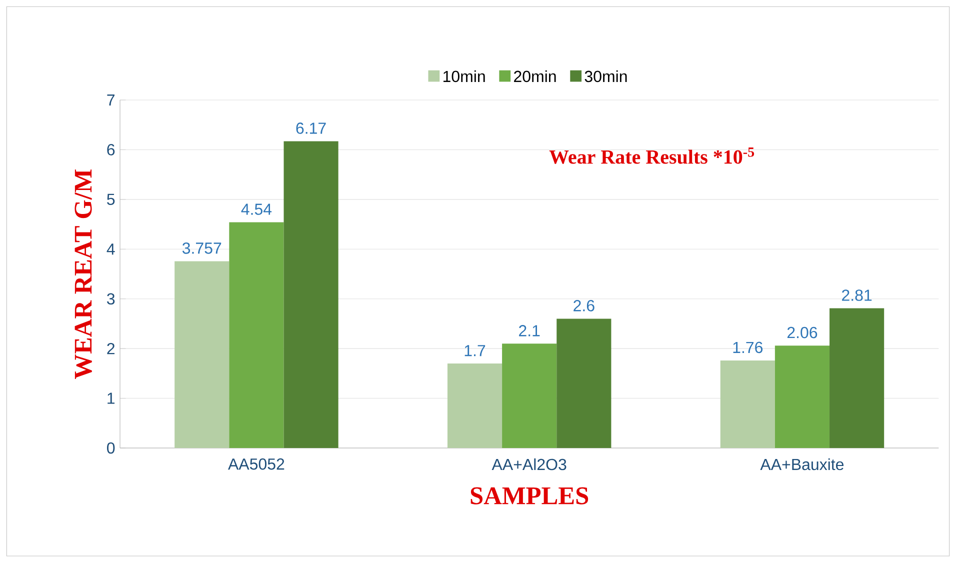 The image size is (956, 563). I want to click on text: Wear Rate Results *10$^{-5}$, so click(651, 156).